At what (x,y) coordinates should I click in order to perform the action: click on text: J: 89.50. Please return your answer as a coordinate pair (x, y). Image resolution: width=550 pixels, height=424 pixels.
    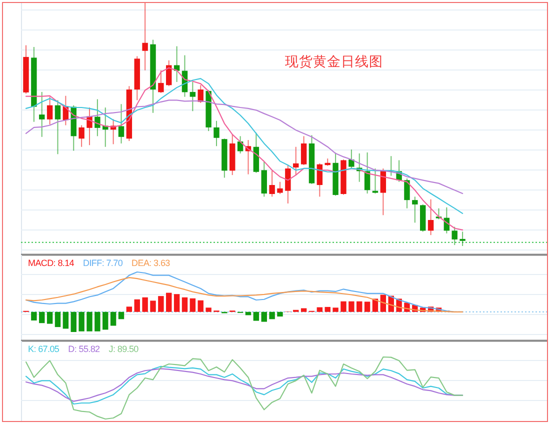
    Looking at the image, I should click on (123, 349).